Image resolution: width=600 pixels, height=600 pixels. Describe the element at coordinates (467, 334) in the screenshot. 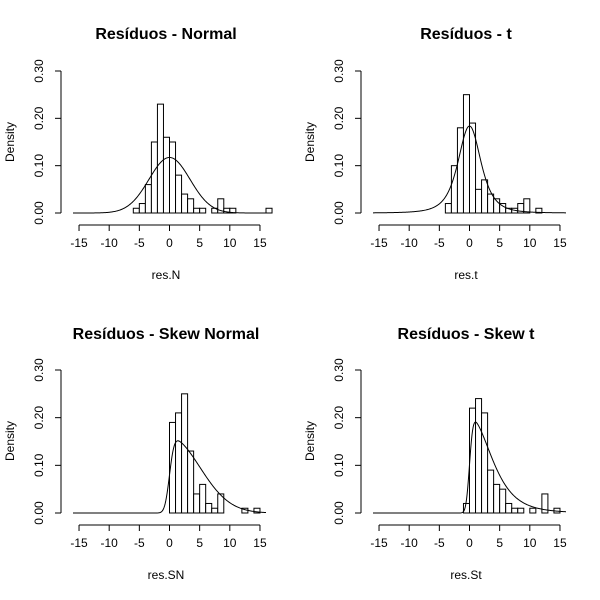

I see `panel-title: Resíduos - Skew t` at that location.